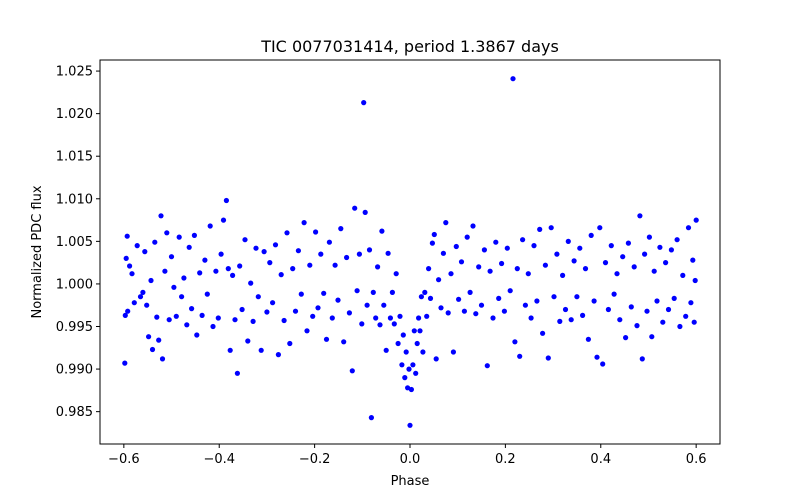 The image size is (800, 500). Describe the element at coordinates (74, 327) in the screenshot. I see `y-tick-label: 0.995` at that location.